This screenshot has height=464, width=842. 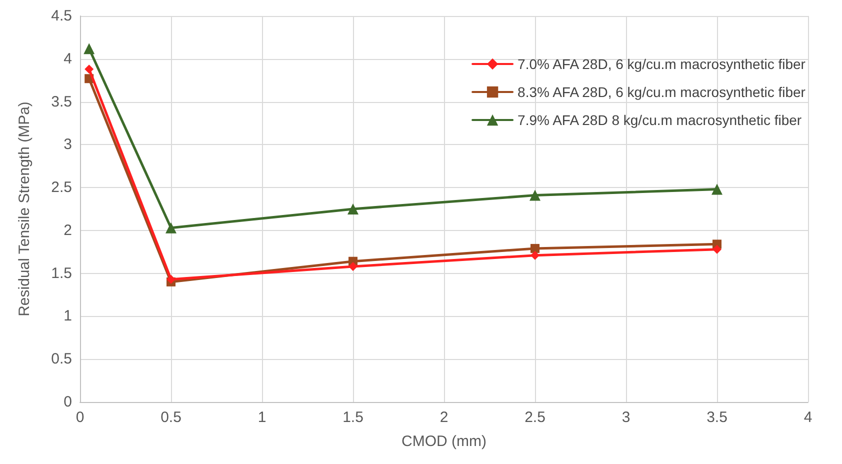 What do you see at coordinates (660, 120) in the screenshot?
I see `legend-label: 7.9% AFA 28D 8 kg/cu.m macrosynthetic fiber` at bounding box center [660, 120].